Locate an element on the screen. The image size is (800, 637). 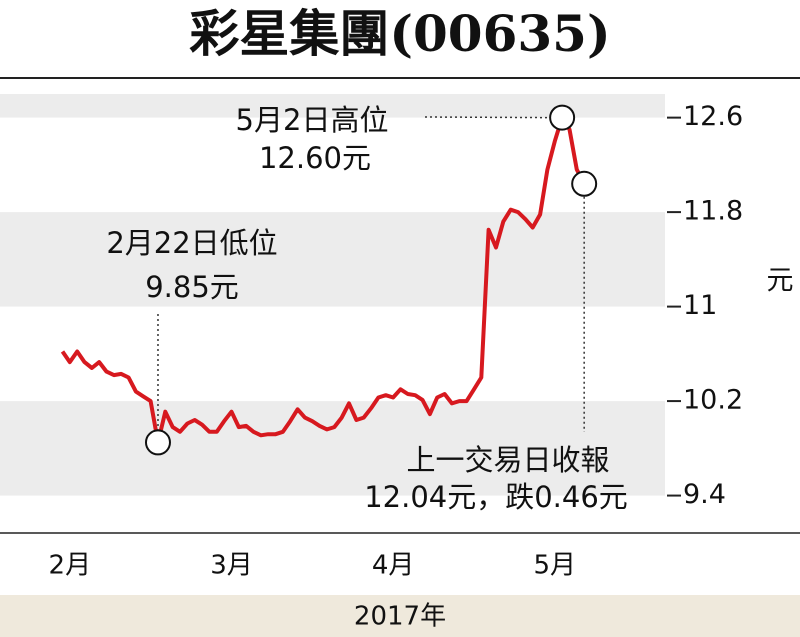
y-tick-label: 12.6 is located at coordinates (713, 116).